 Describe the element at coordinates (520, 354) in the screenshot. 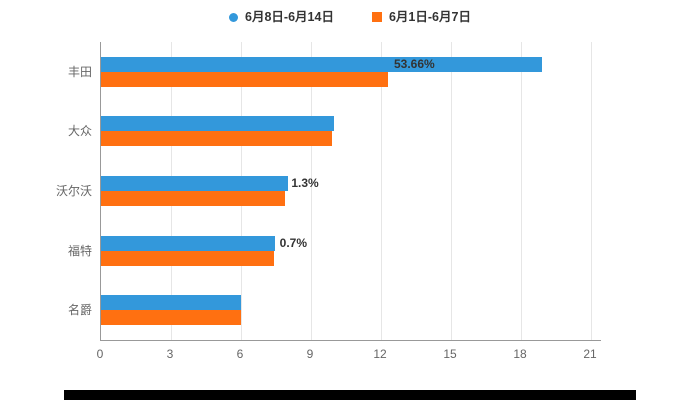

I see `x-tick-label: 18` at that location.